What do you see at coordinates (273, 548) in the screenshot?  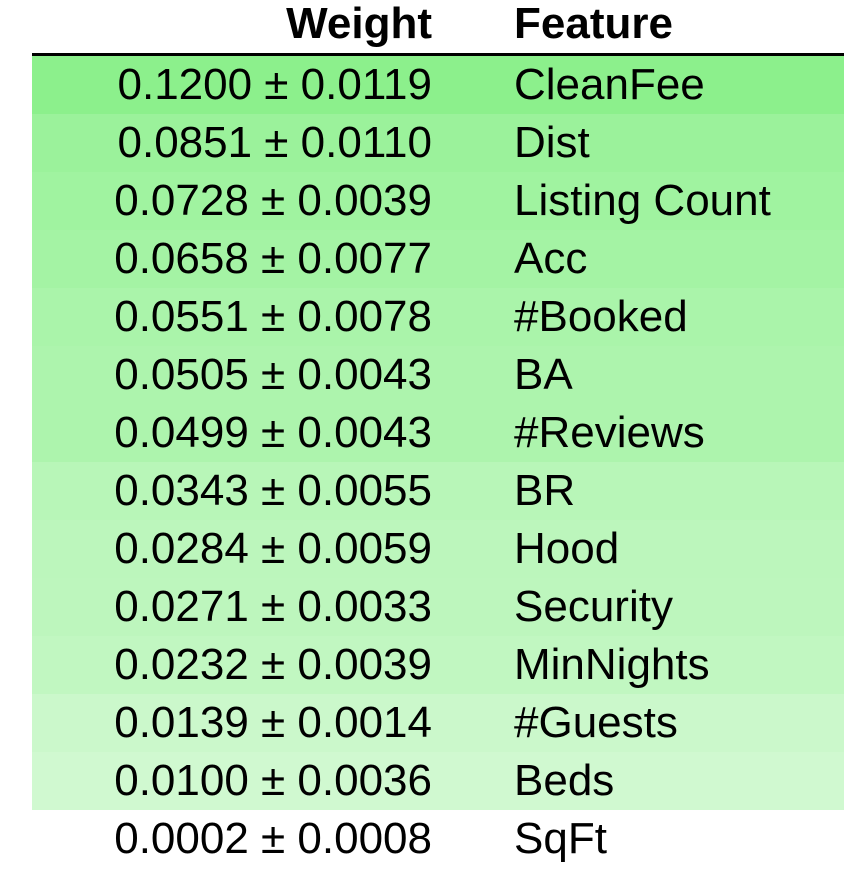 I see `weight-cell: 0.0284 ± 0.0059` at bounding box center [273, 548].